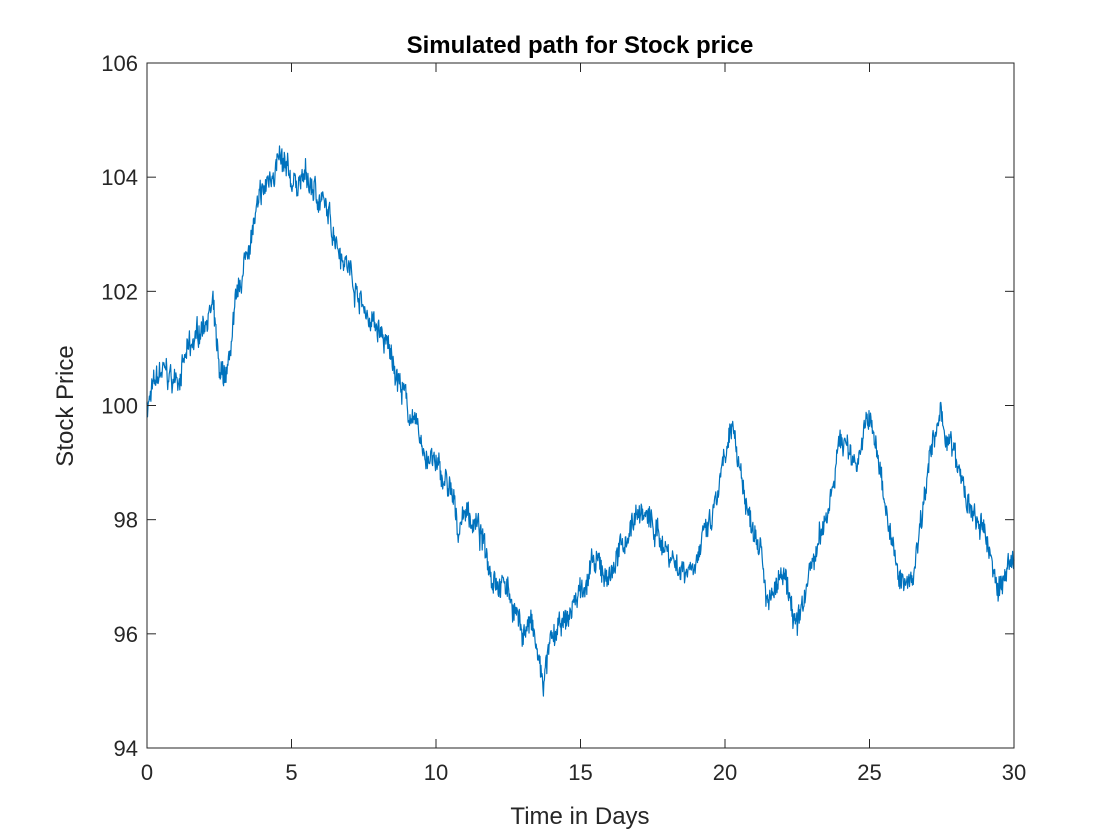 Image resolution: width=1120 pixels, height=840 pixels. Describe the element at coordinates (580, 772) in the screenshot. I see `x-tick-label: 15` at that location.